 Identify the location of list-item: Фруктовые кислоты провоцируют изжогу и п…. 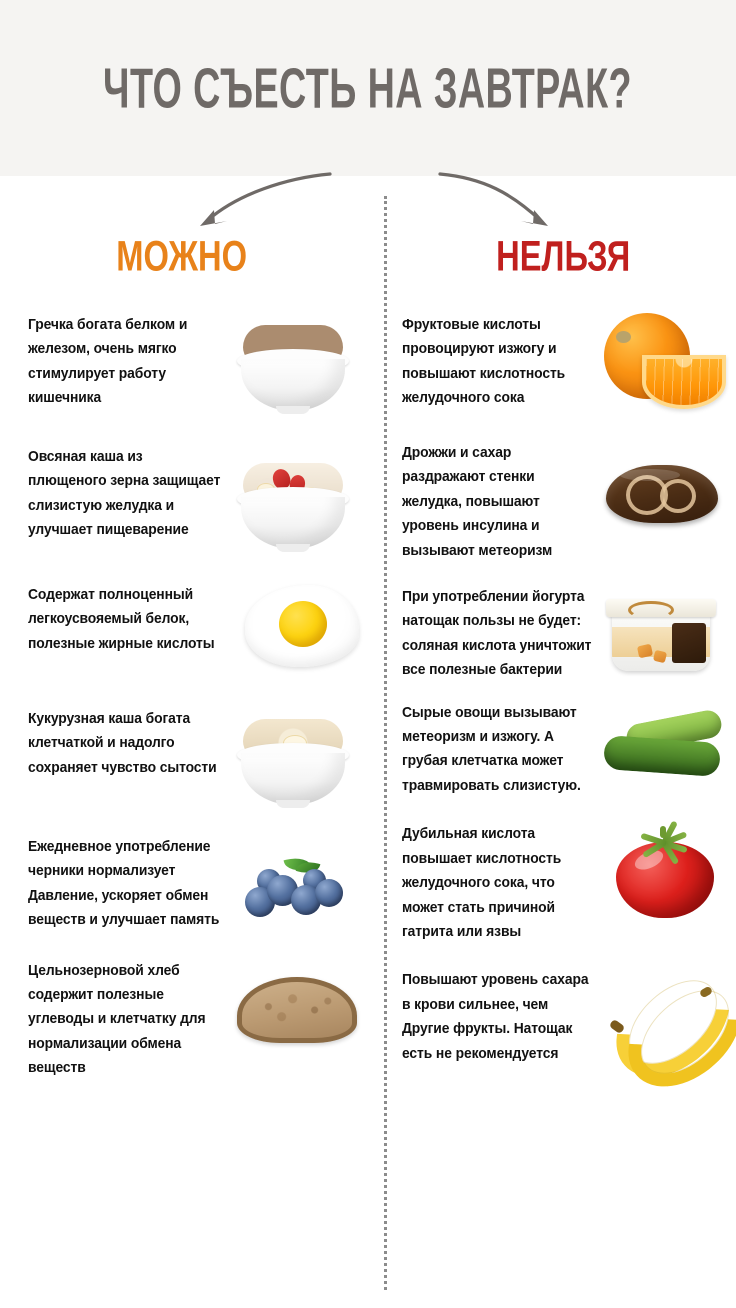
(561, 364).